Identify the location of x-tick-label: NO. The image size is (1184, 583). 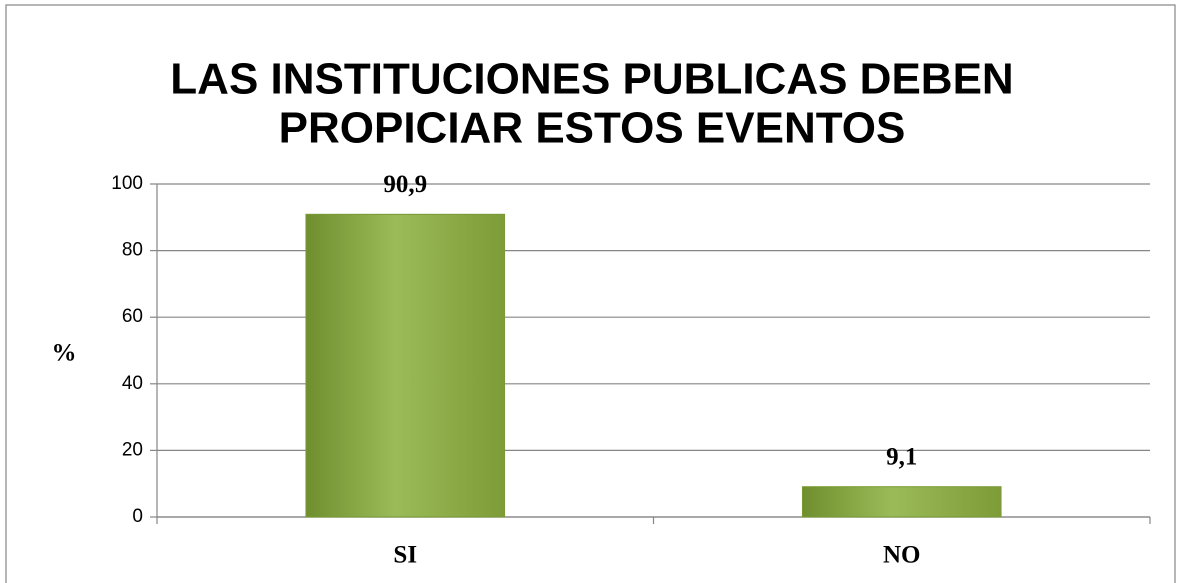
(902, 555).